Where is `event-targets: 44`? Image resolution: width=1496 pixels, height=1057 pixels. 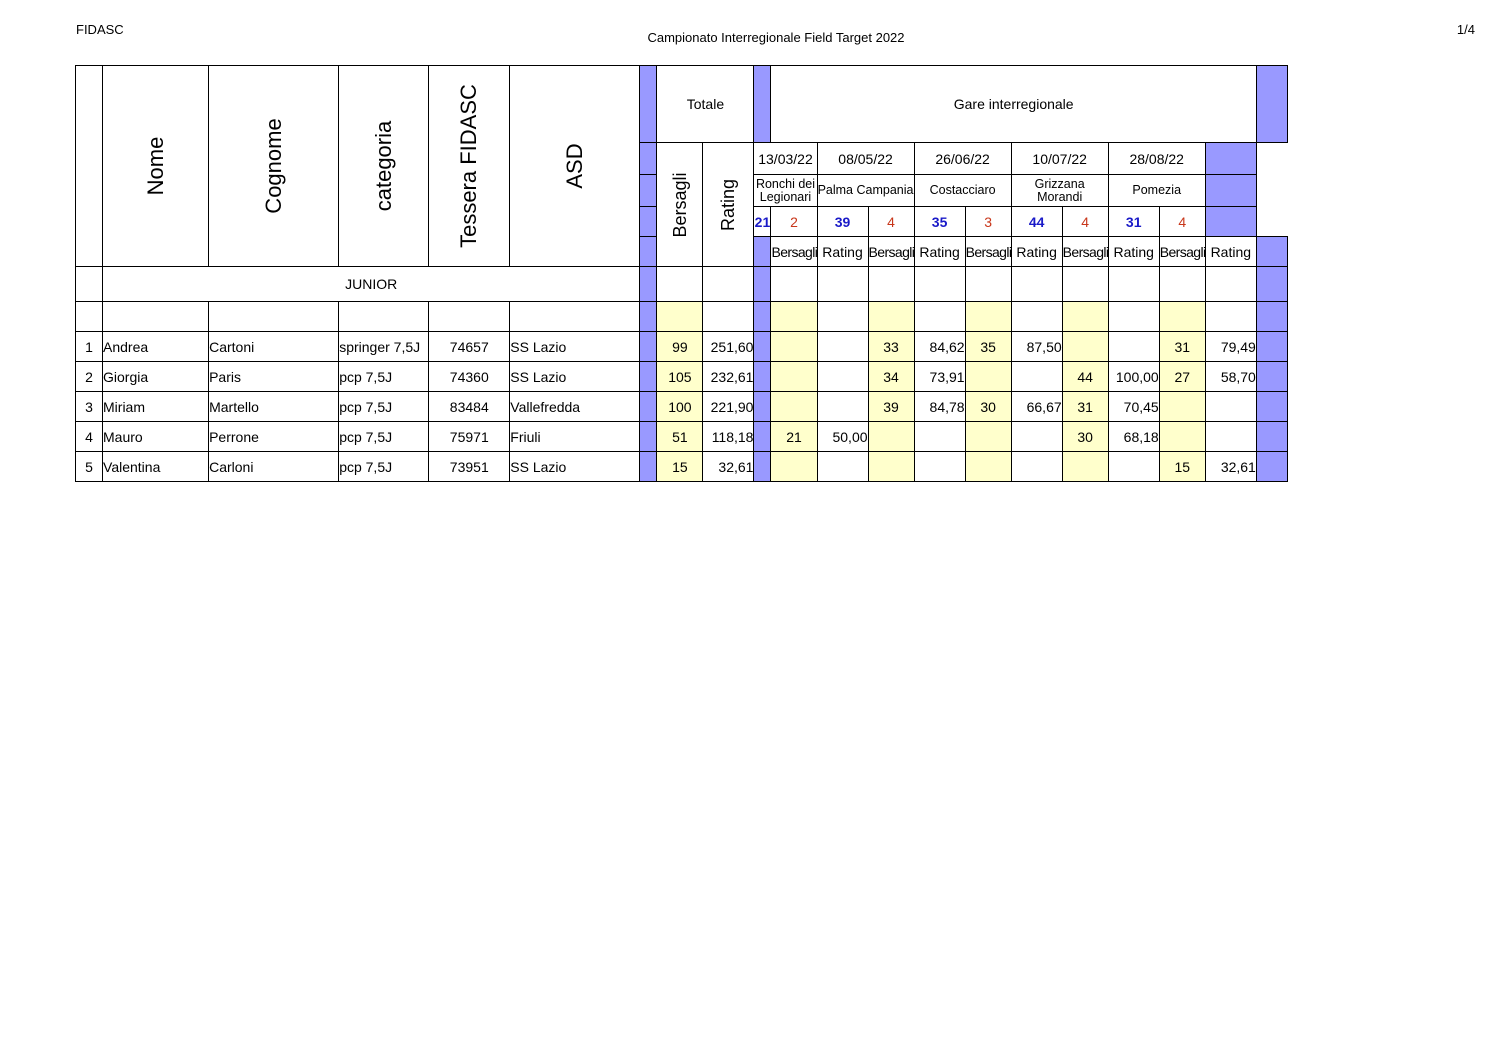
event-targets: 44 is located at coordinates (1036, 221).